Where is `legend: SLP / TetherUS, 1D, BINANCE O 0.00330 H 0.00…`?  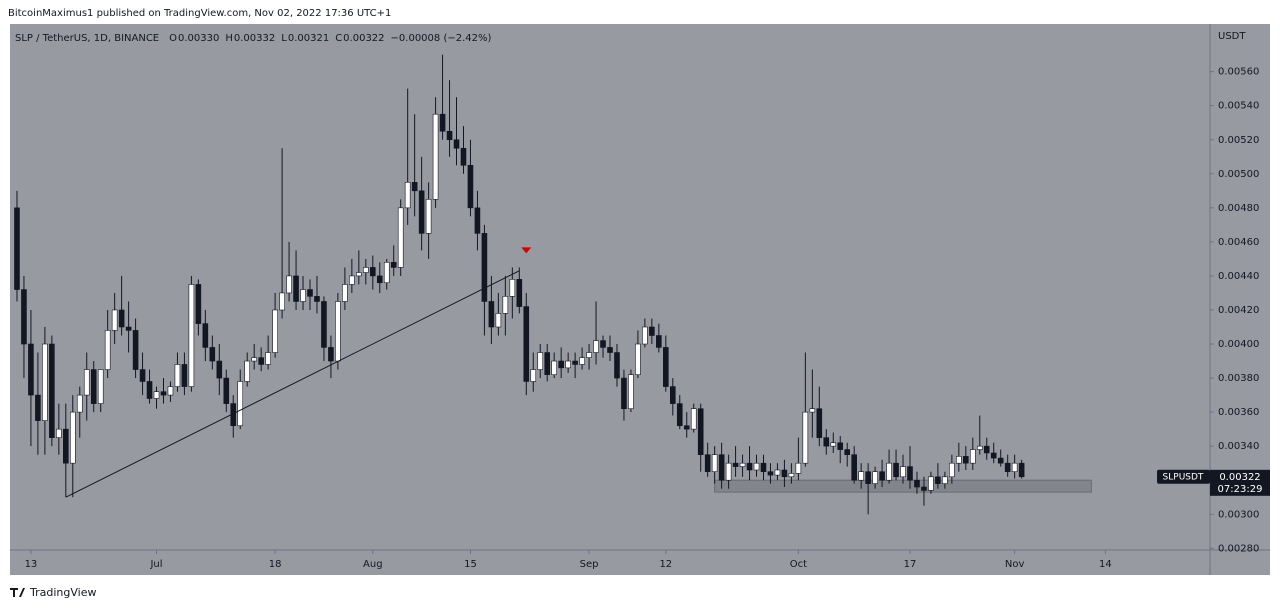 legend: SLP / TetherUS, 1D, BINANCE O 0.00330 H 0.00… is located at coordinates (253, 38).